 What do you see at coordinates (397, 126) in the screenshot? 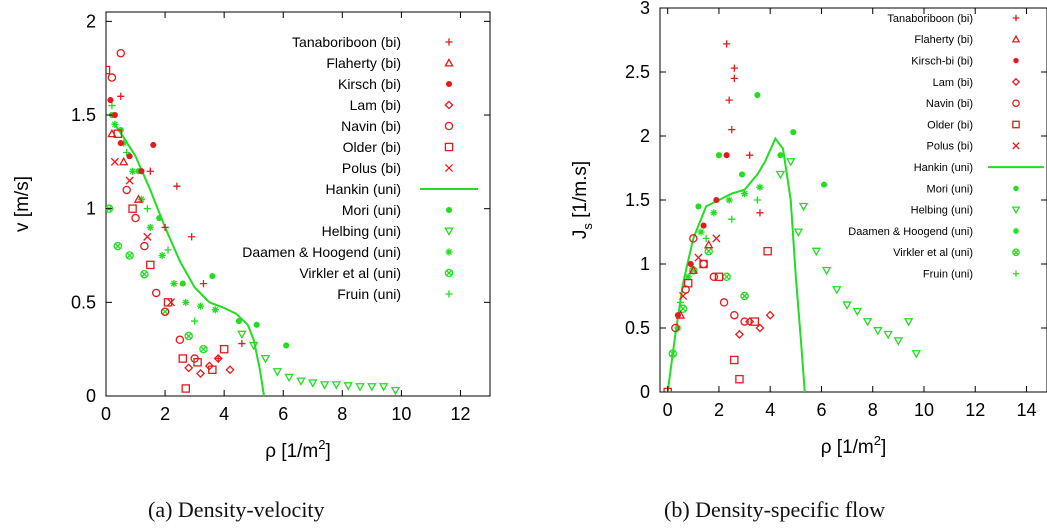
I see `legend-item: Navin (bi)` at bounding box center [397, 126].